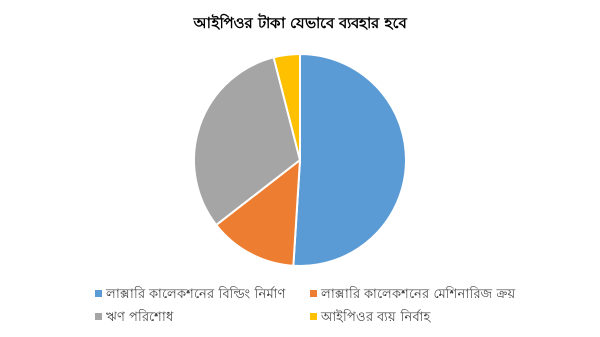 The width and height of the screenshot is (600, 337). What do you see at coordinates (195, 294) in the screenshot?
I see `legend-label: লাক্সারি কালেকশনের বিল্ডিং নির্মাণ` at bounding box center [195, 294].